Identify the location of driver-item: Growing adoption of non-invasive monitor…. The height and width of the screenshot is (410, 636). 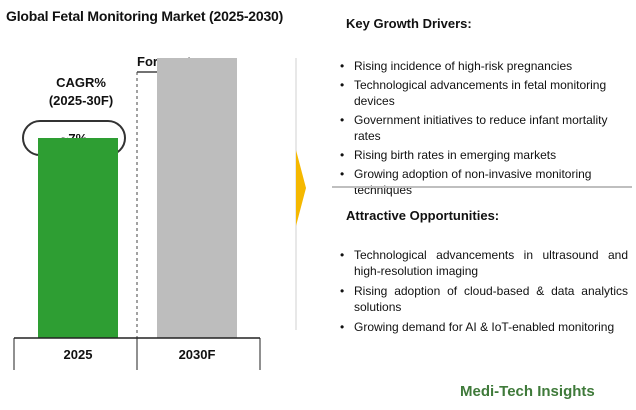
(483, 182).